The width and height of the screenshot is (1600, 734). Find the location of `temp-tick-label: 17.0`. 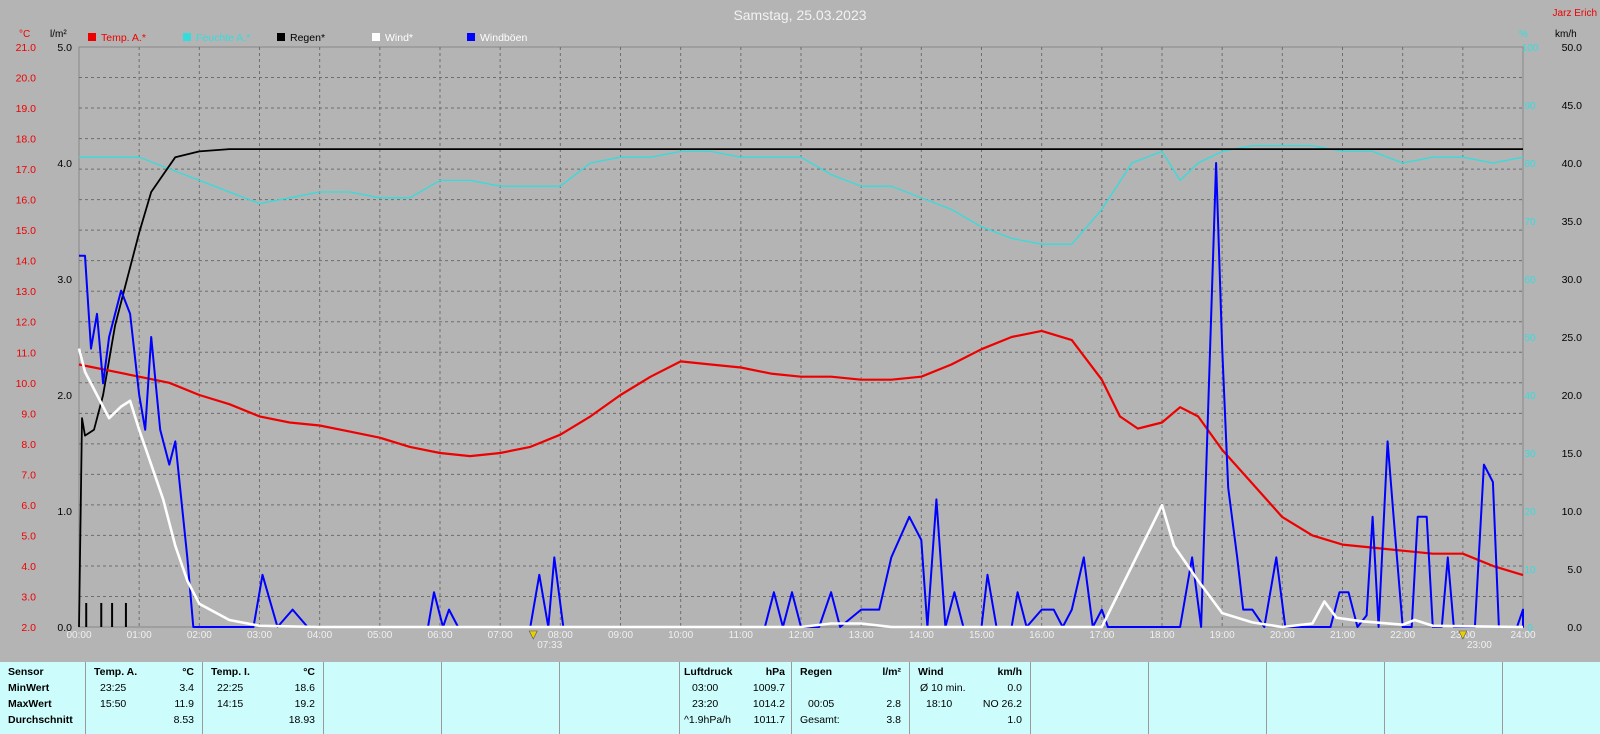

temp-tick-label: 17.0 is located at coordinates (26, 170).